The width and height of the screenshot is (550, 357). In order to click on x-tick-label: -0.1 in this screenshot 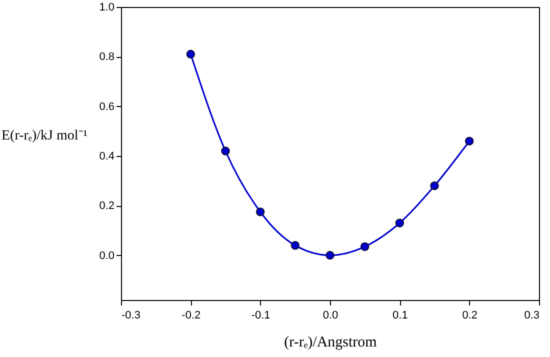, I will do `click(260, 316)`.